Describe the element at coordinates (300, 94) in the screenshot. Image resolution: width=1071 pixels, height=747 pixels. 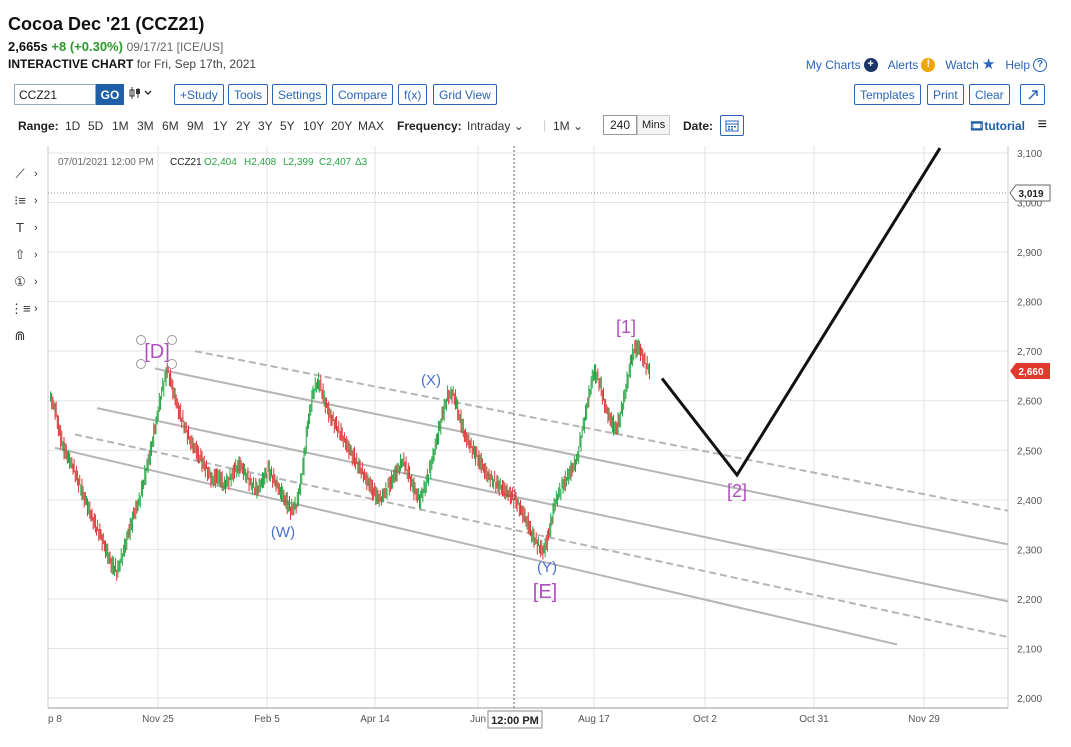
I see `settings-button: Settings` at that location.